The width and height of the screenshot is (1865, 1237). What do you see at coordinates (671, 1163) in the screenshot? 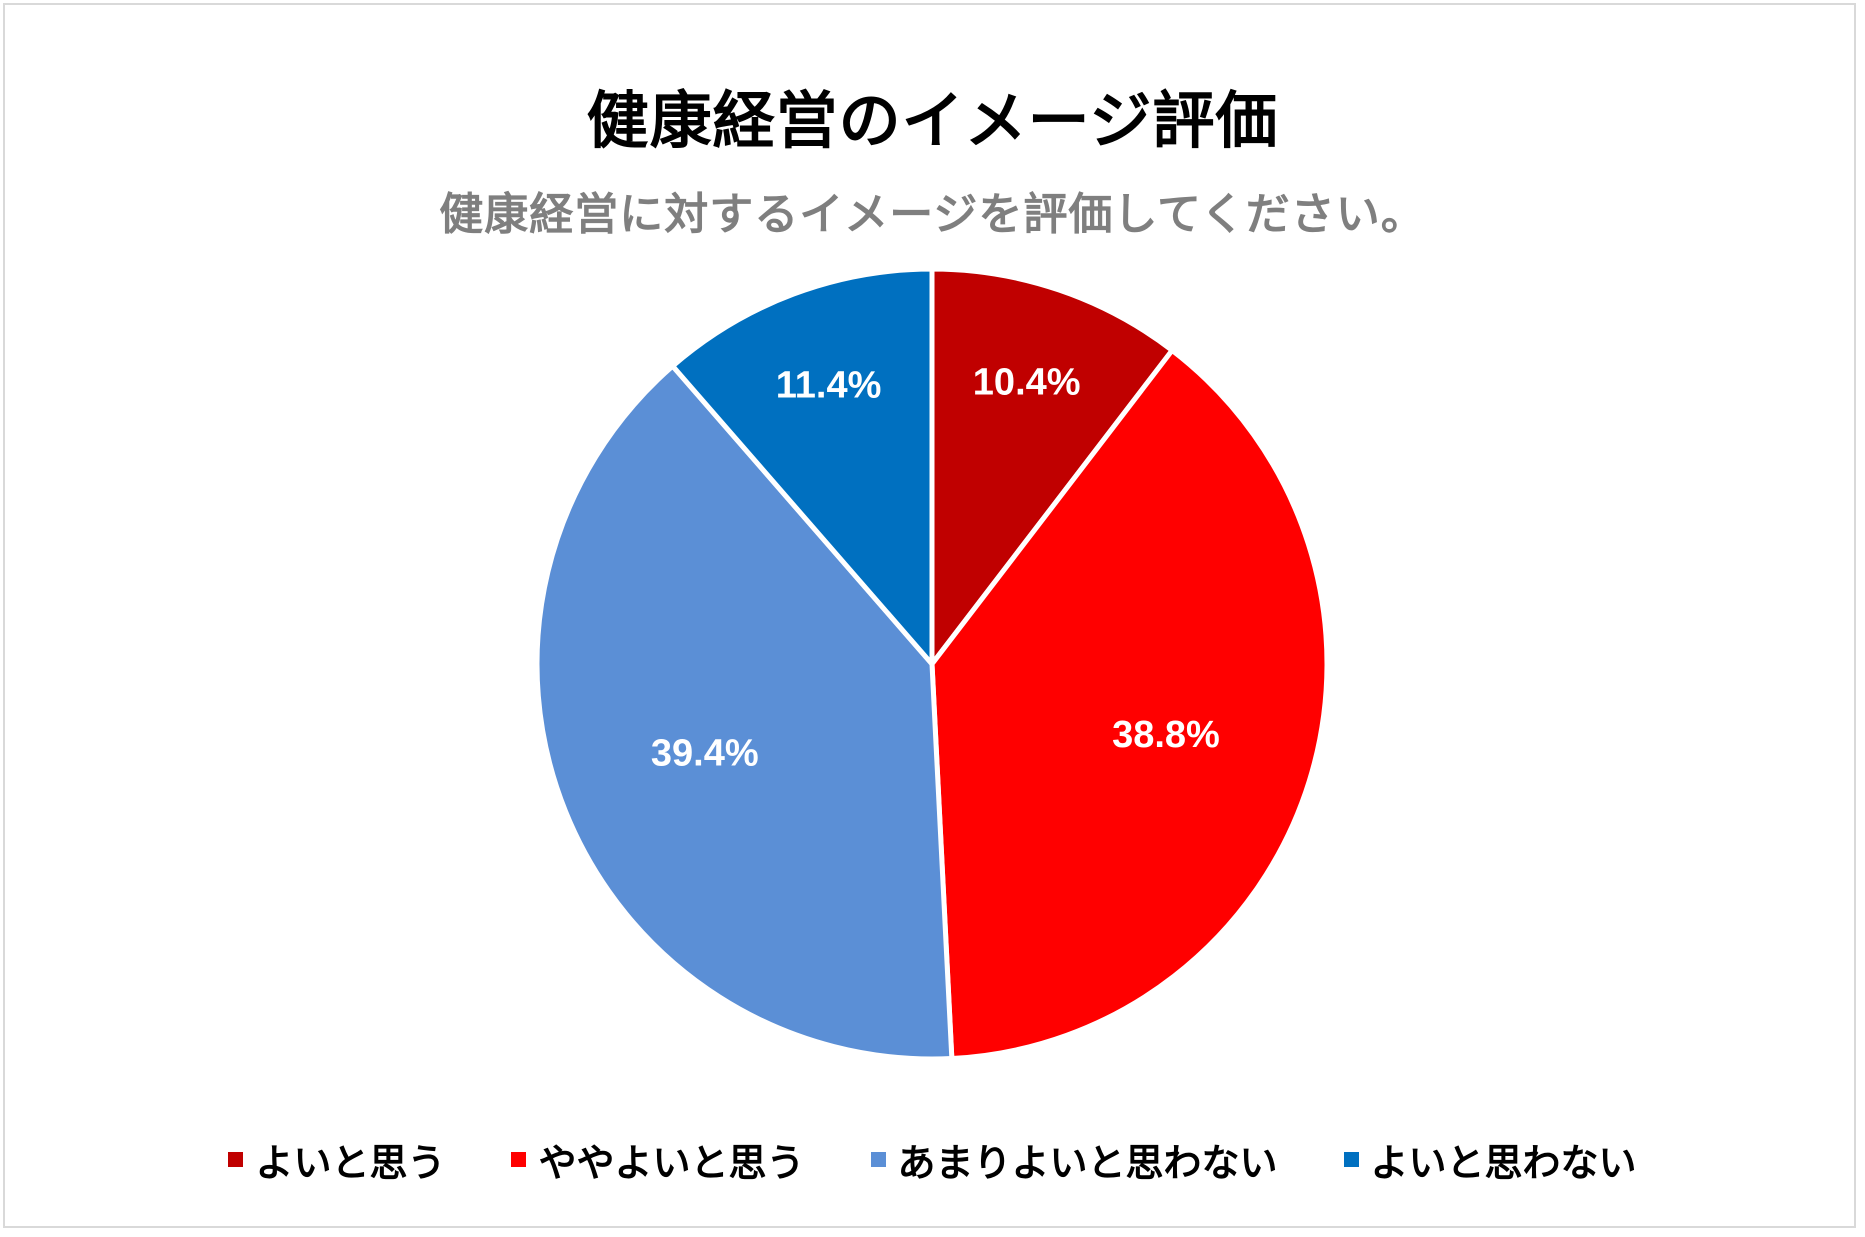
I see `legend-label-1: ややよいと思う` at bounding box center [671, 1163].